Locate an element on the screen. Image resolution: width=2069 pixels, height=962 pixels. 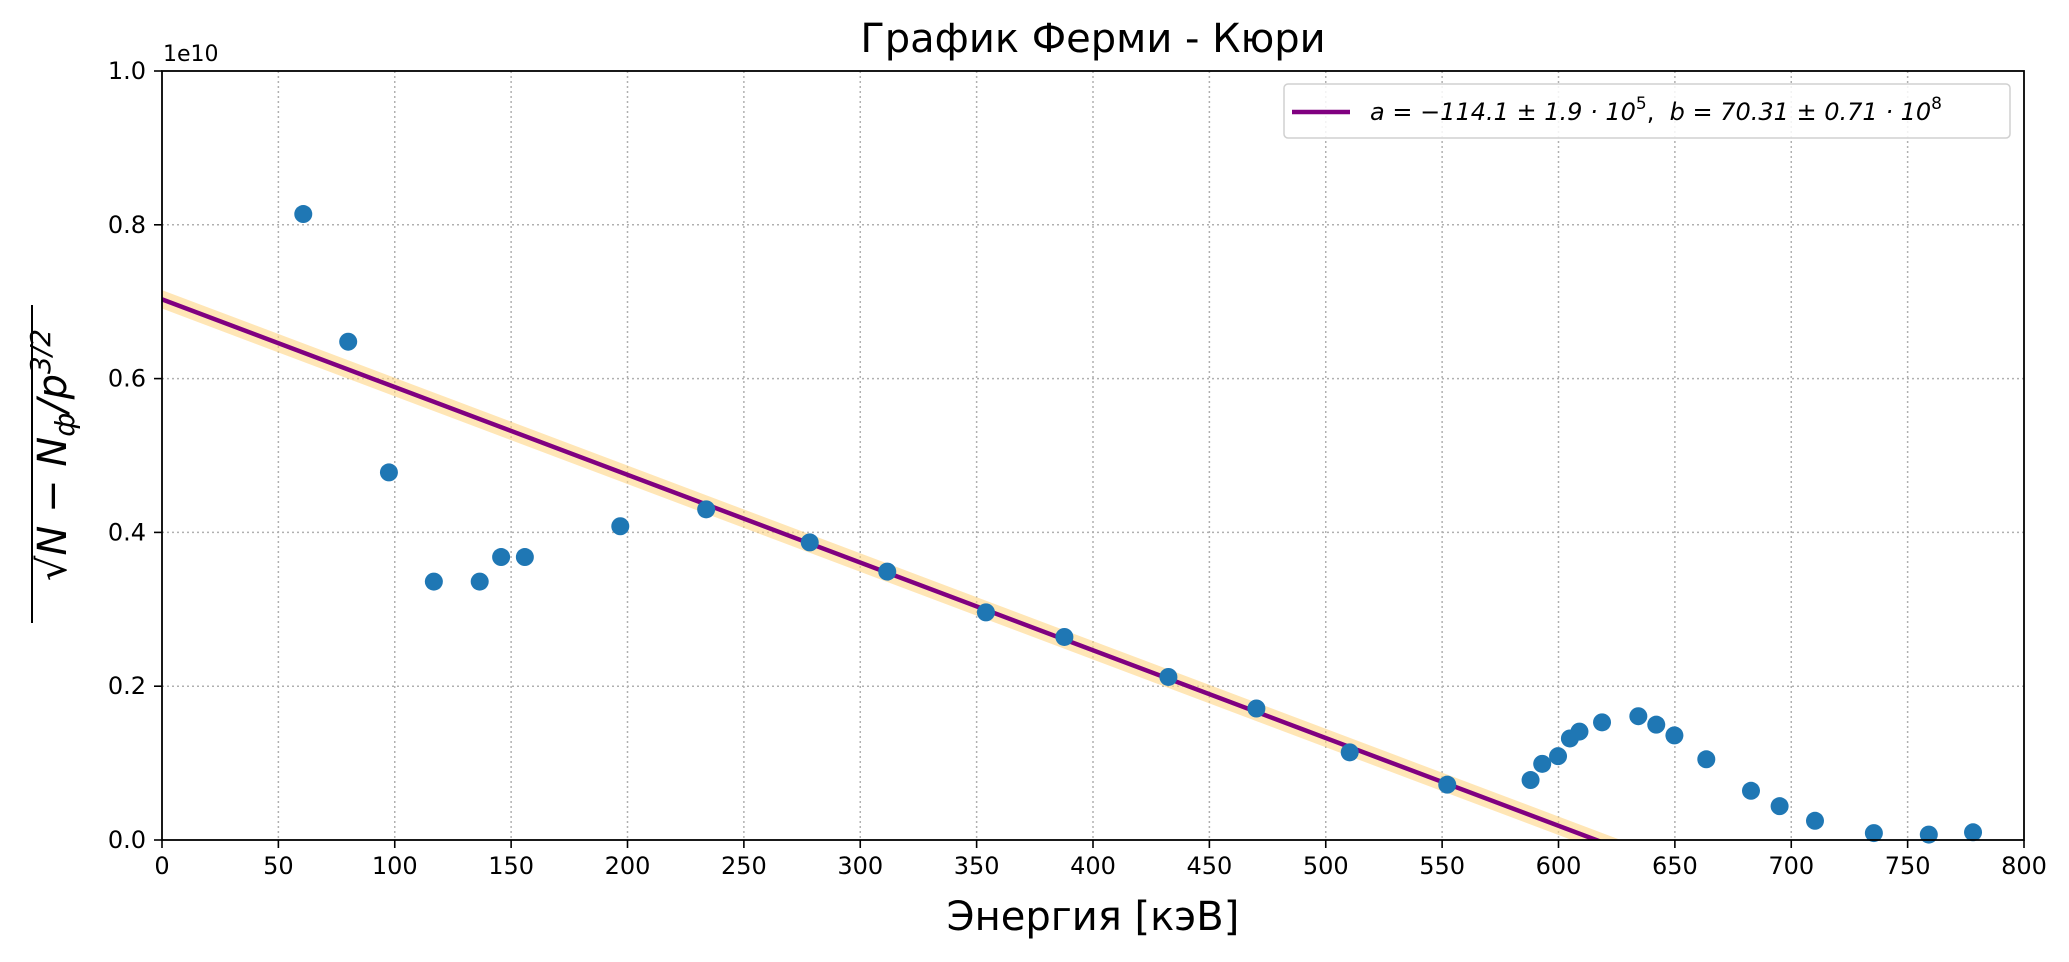
legend-a-exp: 5 is located at coordinates (1641, 104).